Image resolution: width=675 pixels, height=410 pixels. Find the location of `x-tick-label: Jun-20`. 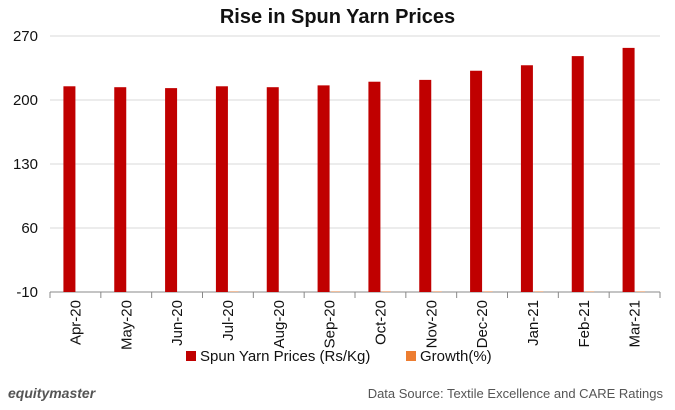

x-tick-label: Jun-20 is located at coordinates (177, 323).